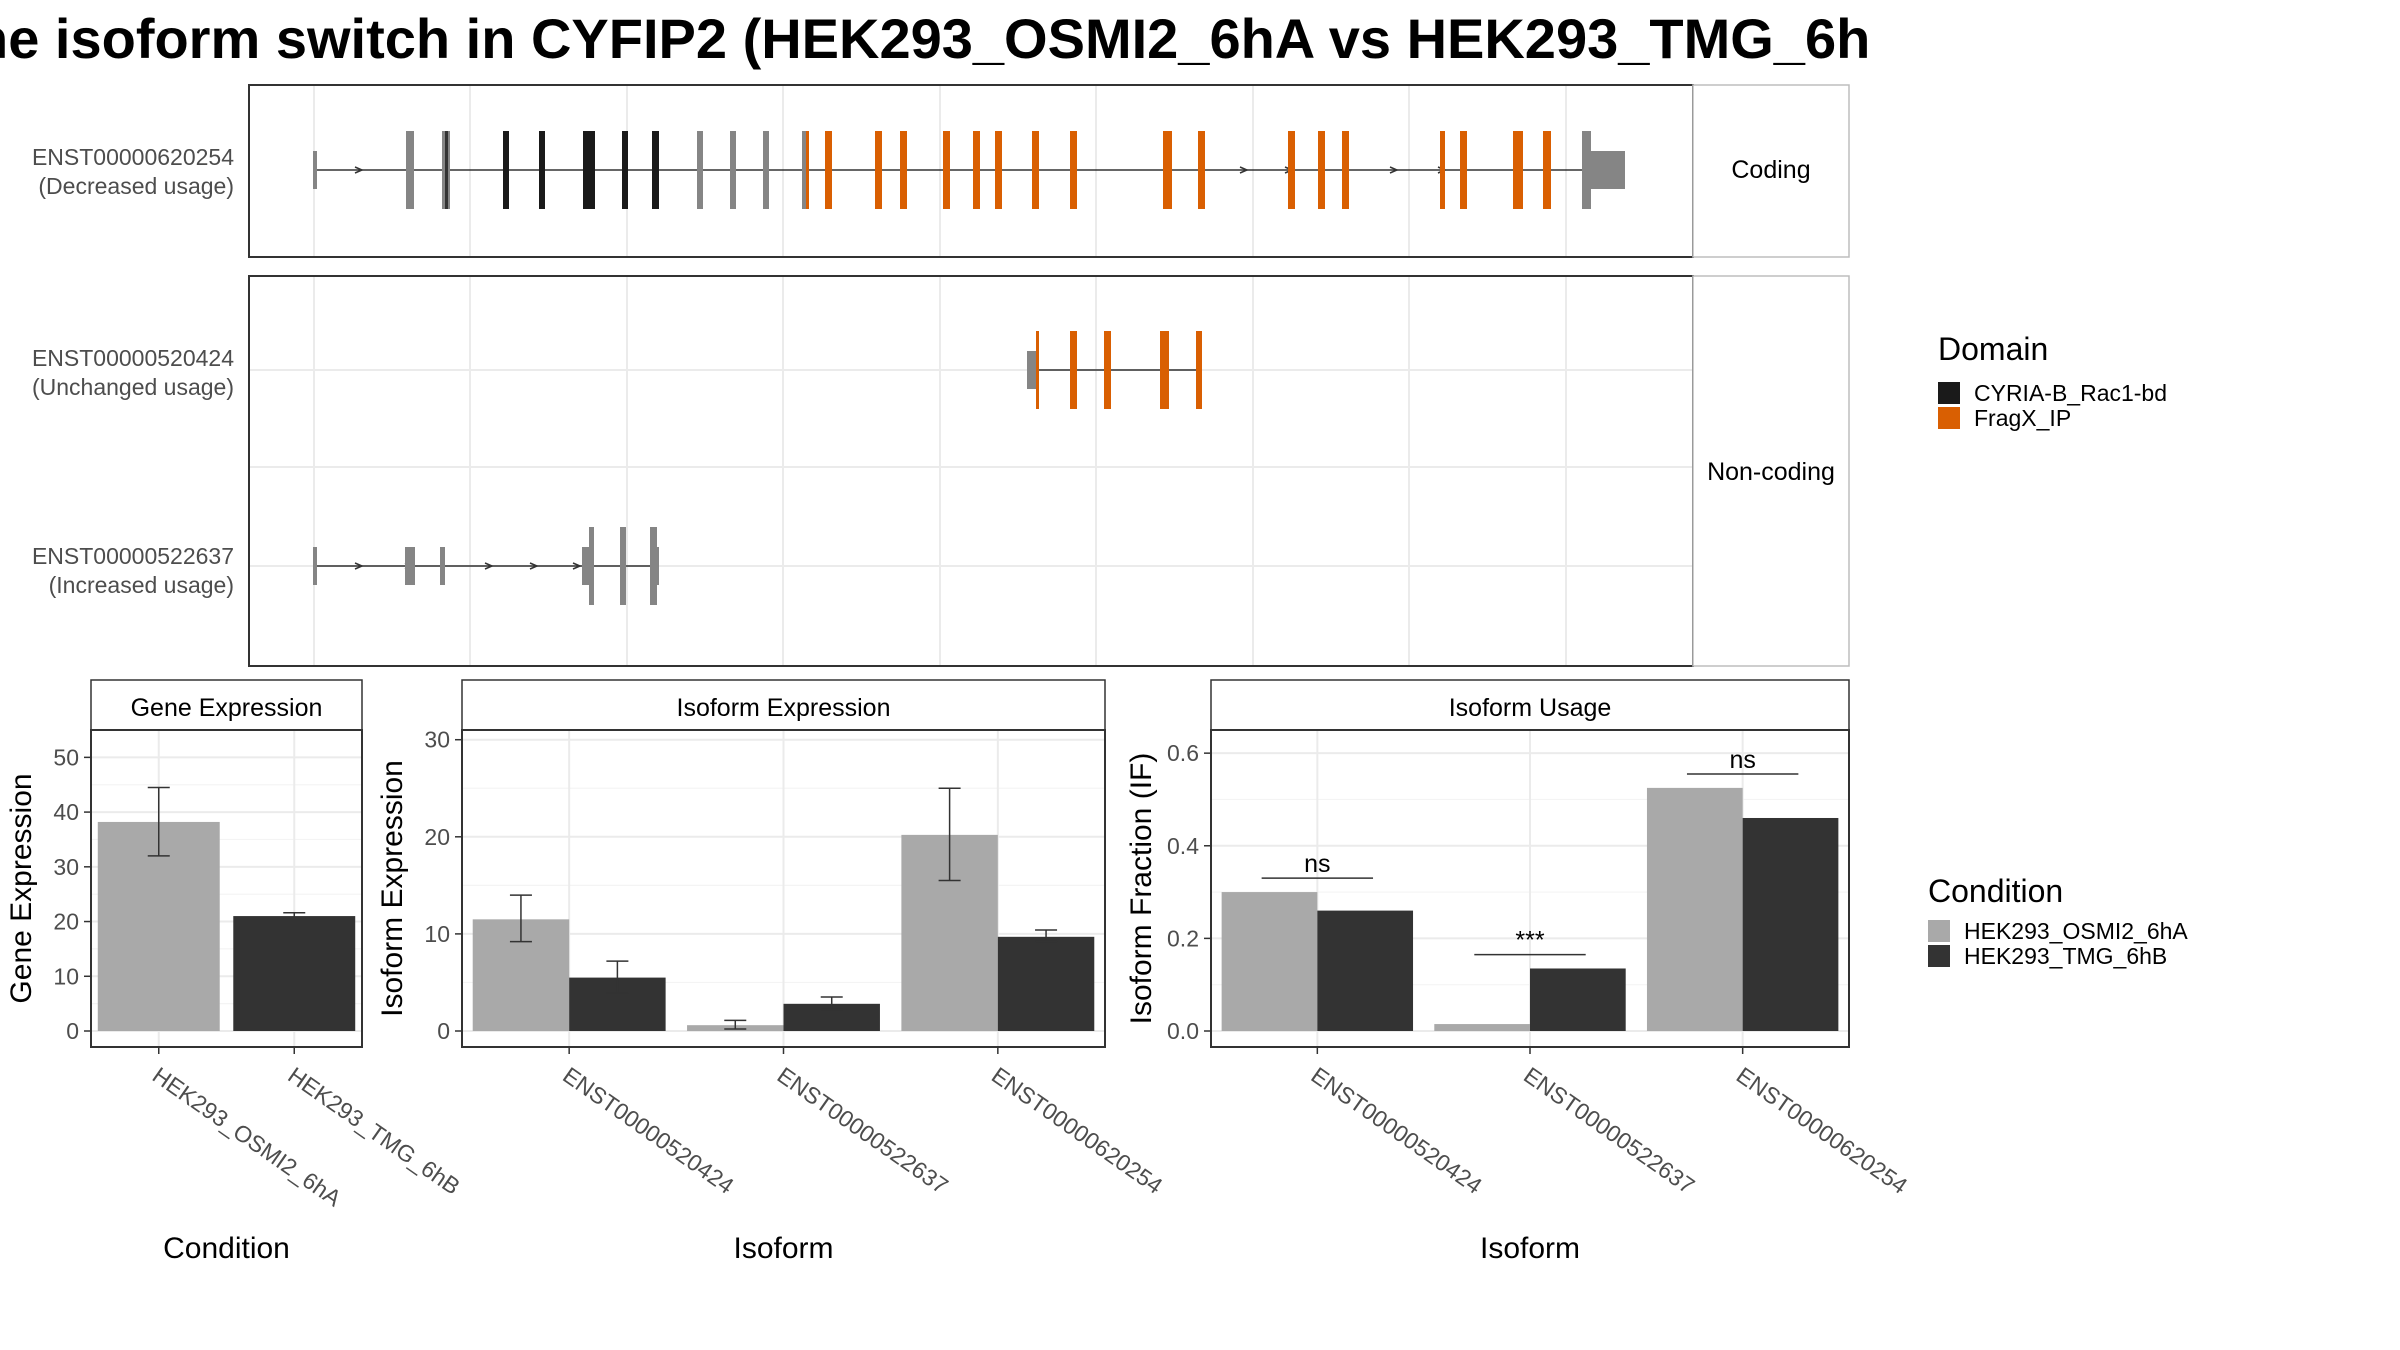 This screenshot has height=1350, width=2400. What do you see at coordinates (2070, 393) in the screenshot?
I see `legend-label-cyria: CYRIA-B_Rac1-bd` at bounding box center [2070, 393].